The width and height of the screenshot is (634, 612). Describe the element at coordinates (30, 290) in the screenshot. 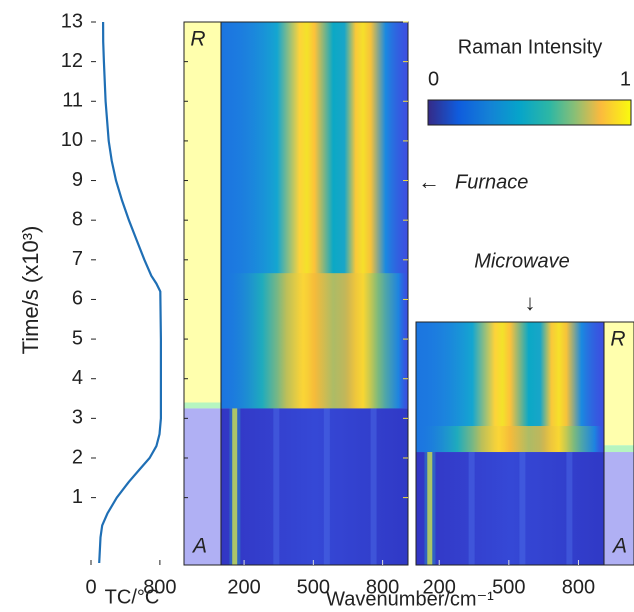

I see `y-axis-label: Time/s (x10³)` at that location.